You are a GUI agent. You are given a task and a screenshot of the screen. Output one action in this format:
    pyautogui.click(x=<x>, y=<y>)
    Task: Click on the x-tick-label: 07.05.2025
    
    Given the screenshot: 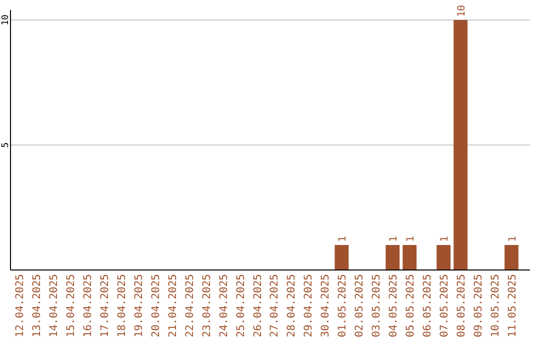 What is the action you would take?
    pyautogui.click(x=444, y=306)
    